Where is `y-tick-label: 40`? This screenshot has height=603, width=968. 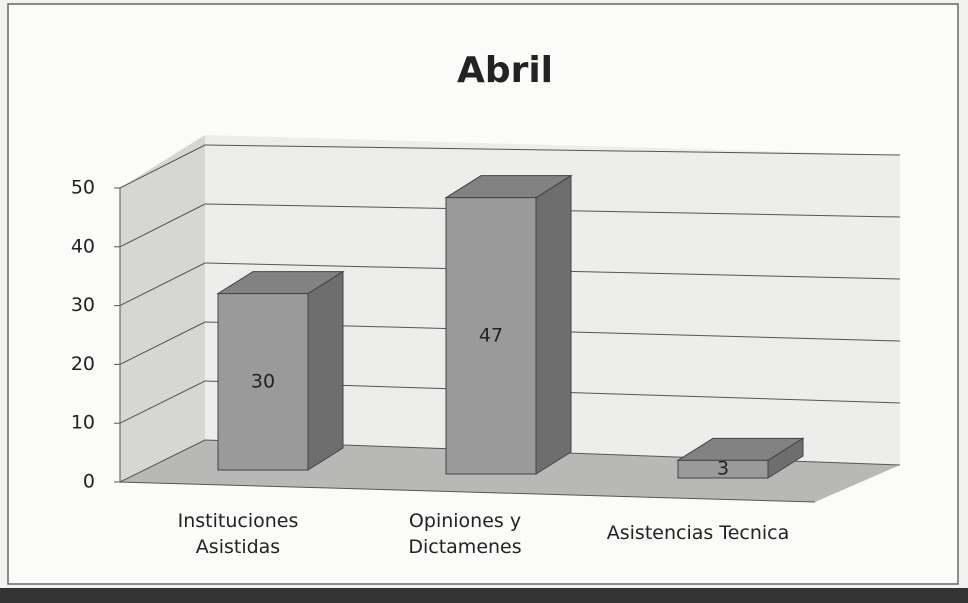
y-tick-label: 40 is located at coordinates (83, 246).